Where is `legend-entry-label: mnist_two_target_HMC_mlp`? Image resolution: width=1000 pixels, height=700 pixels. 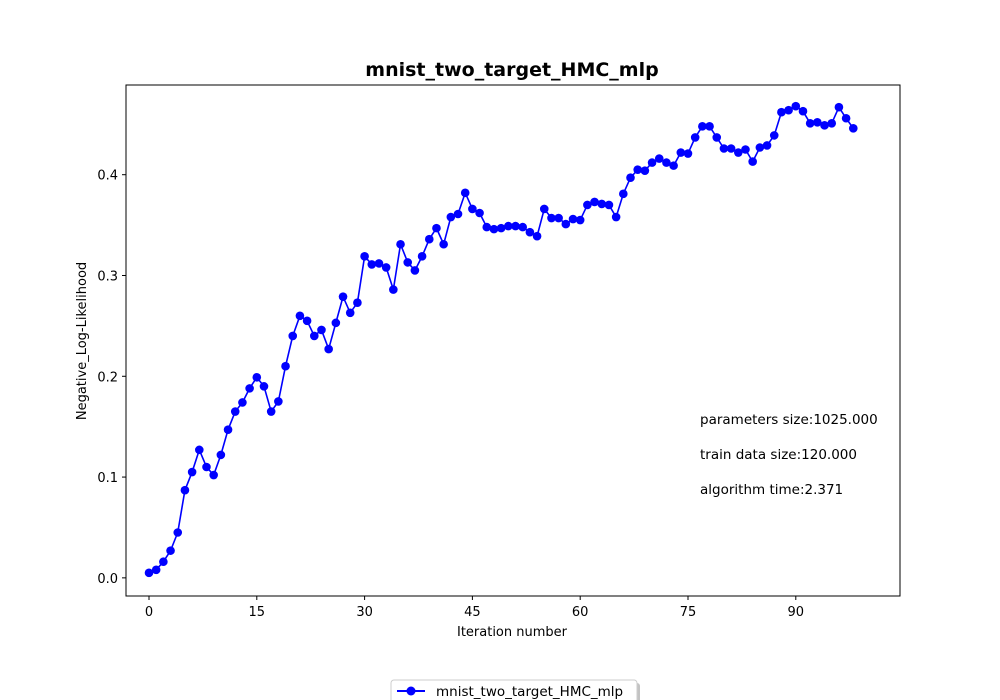
legend-entry-label: mnist_two_target_HMC_mlp is located at coordinates (529, 692).